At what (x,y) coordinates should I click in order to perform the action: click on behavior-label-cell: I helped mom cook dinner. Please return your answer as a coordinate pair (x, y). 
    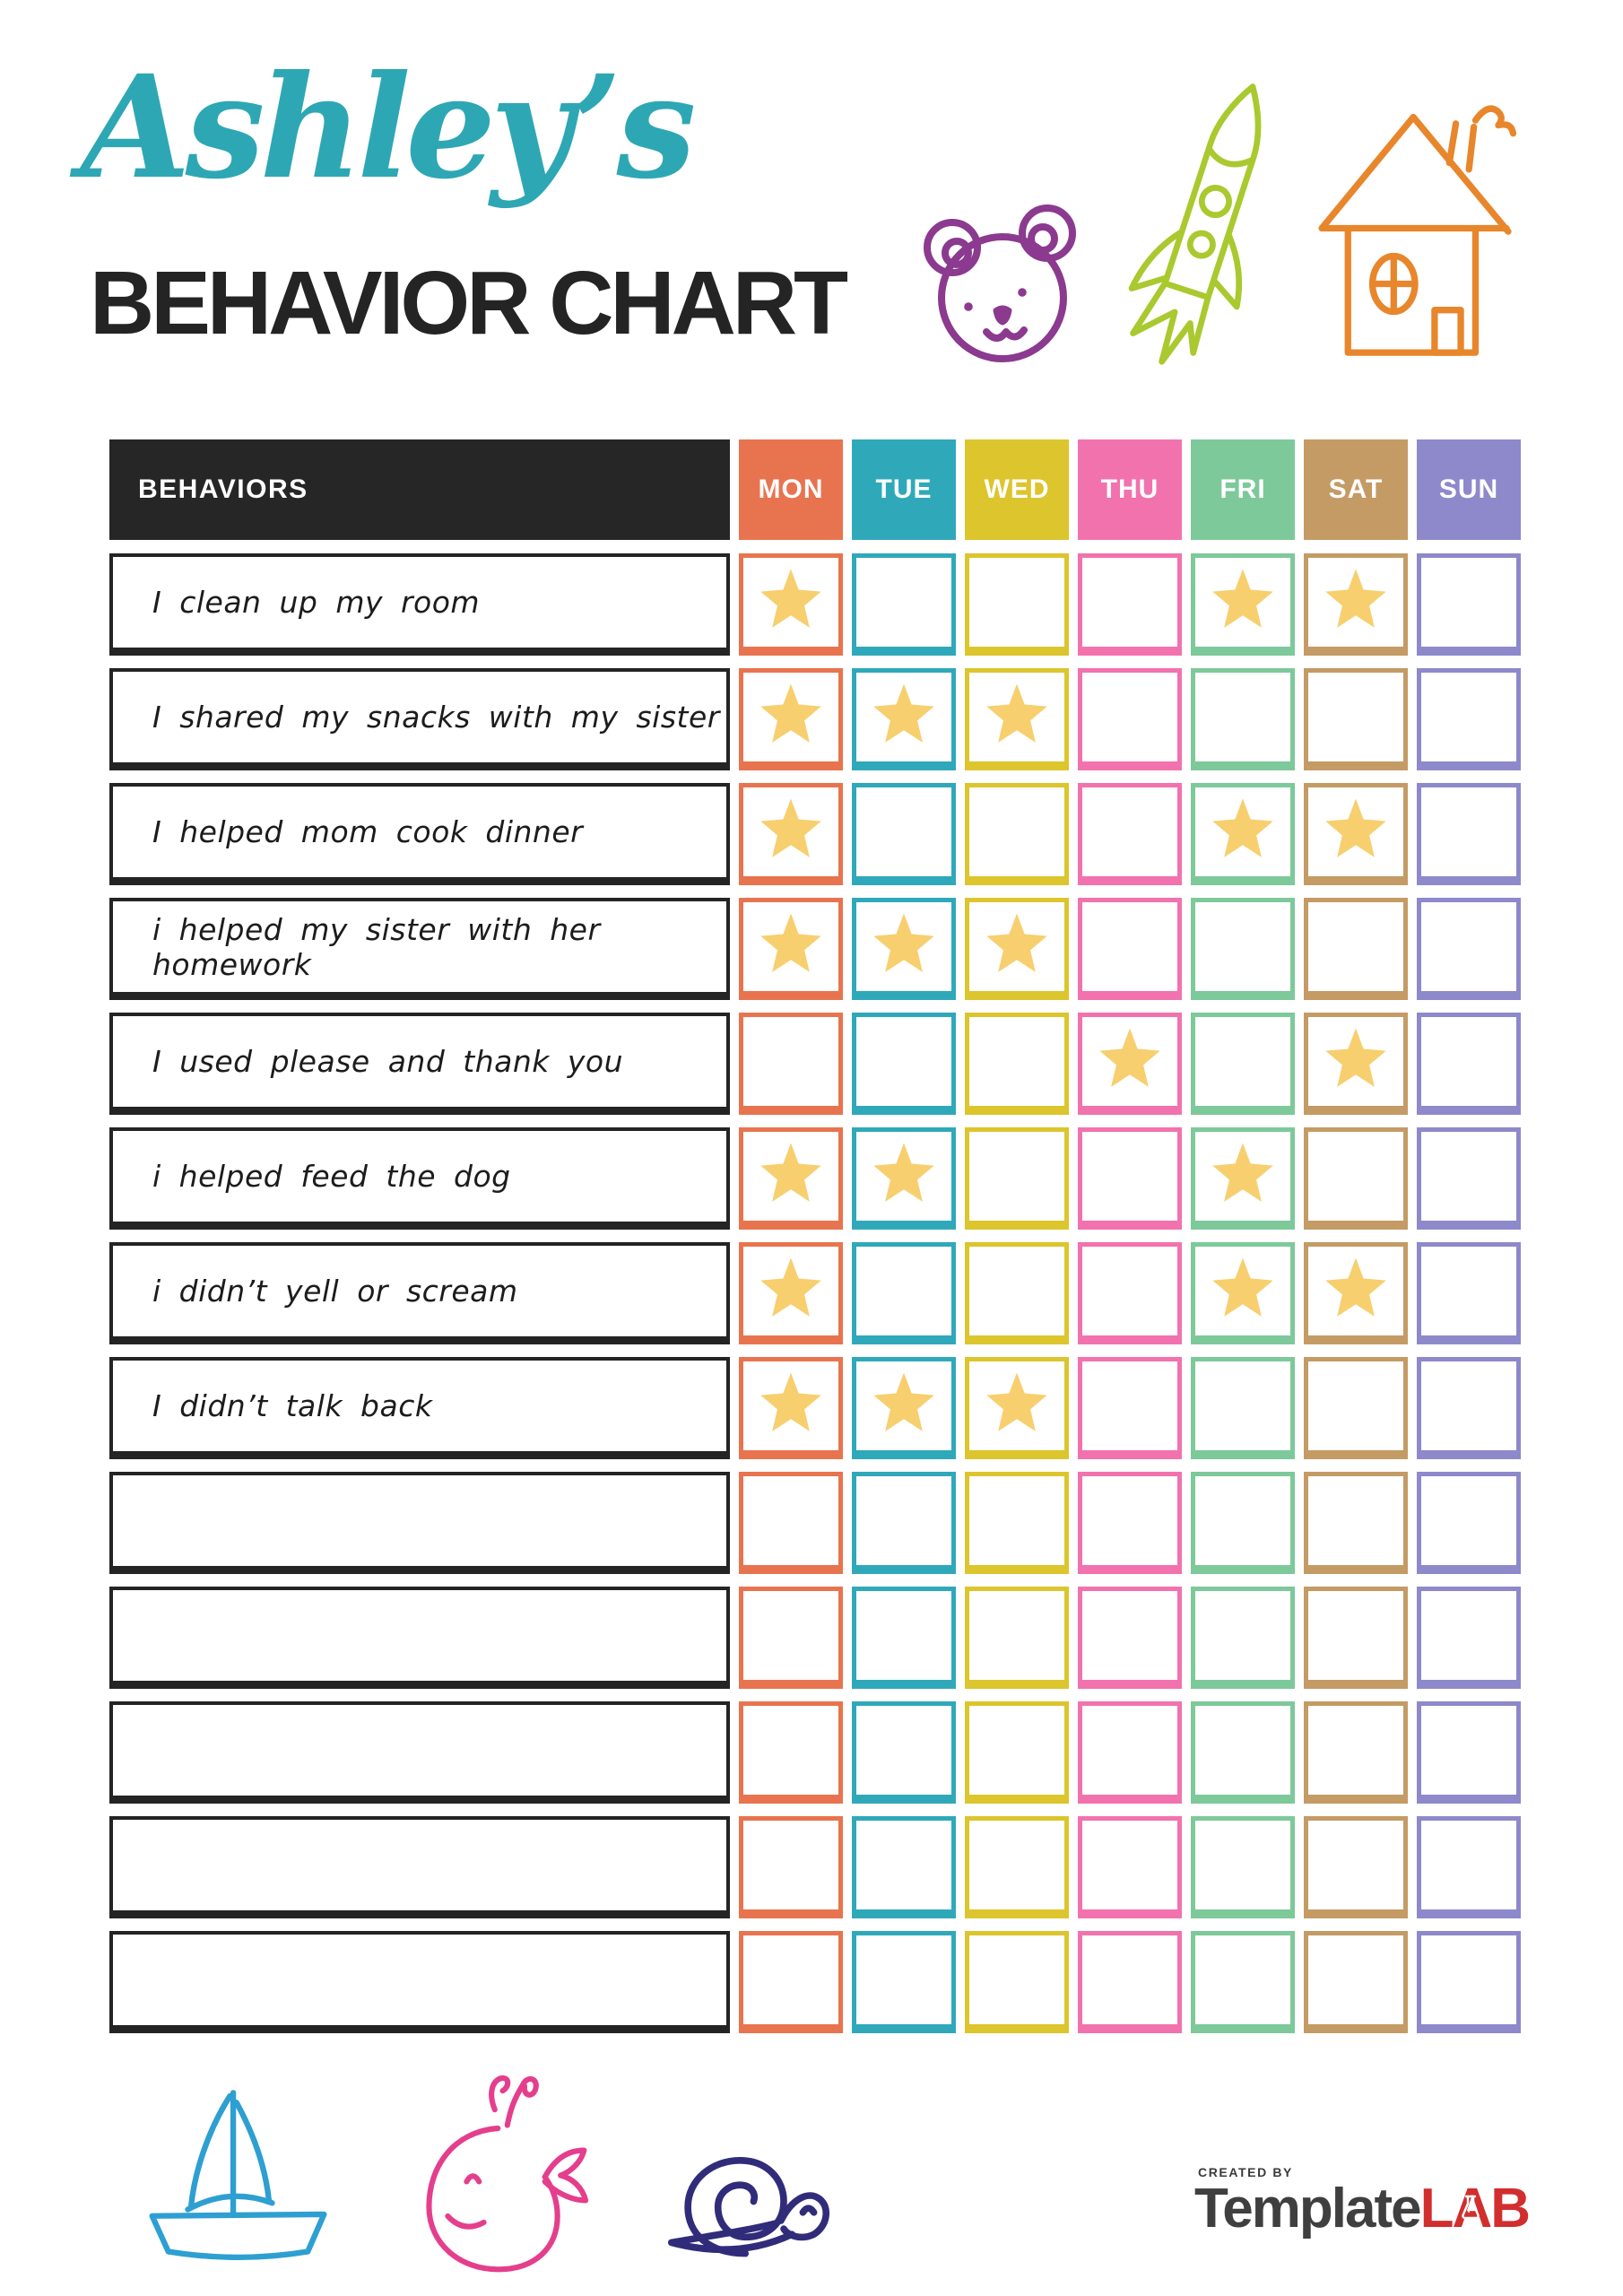
    Looking at the image, I should click on (419, 834).